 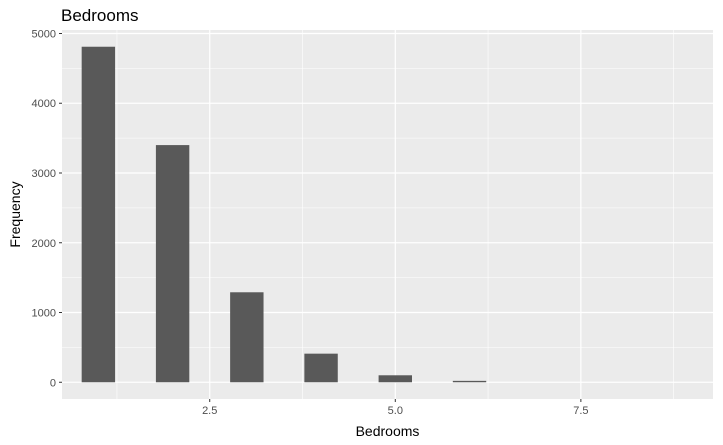 I want to click on x-tick-label: 7.5, so click(x=580, y=411).